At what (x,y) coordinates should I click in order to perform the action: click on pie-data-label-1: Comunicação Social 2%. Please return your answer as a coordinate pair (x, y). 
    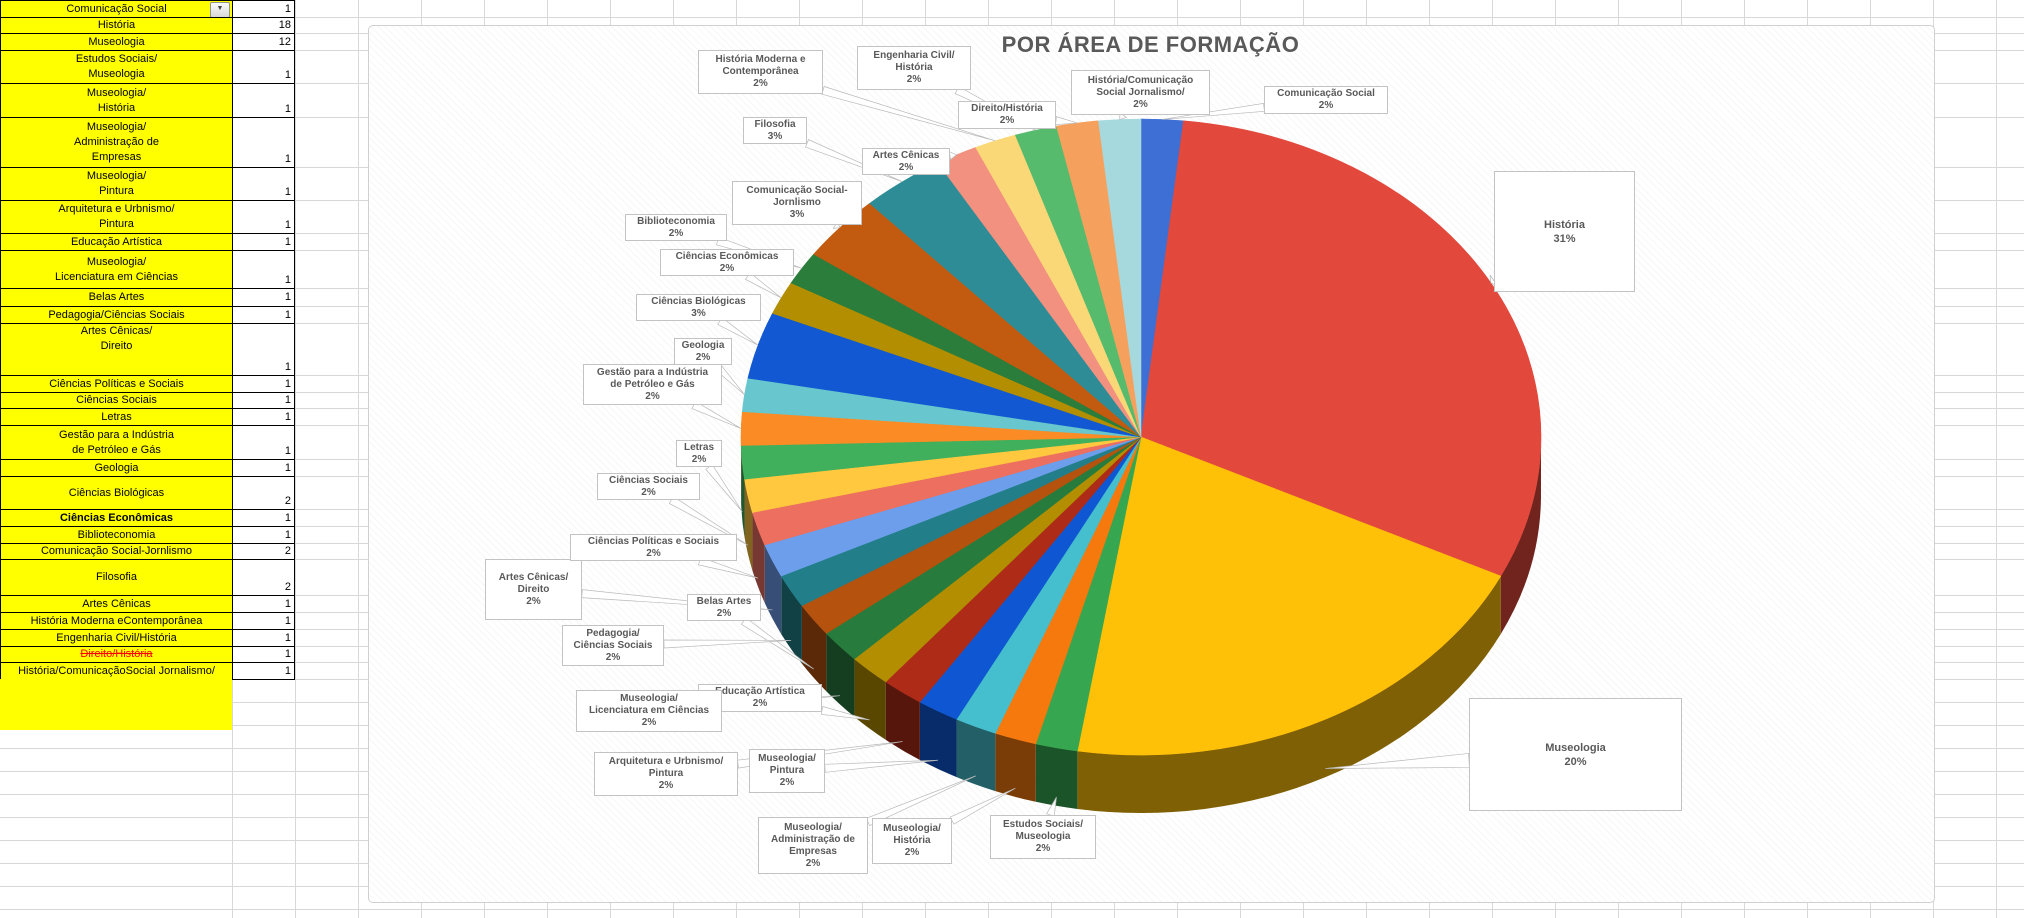
    Looking at the image, I should click on (1326, 100).